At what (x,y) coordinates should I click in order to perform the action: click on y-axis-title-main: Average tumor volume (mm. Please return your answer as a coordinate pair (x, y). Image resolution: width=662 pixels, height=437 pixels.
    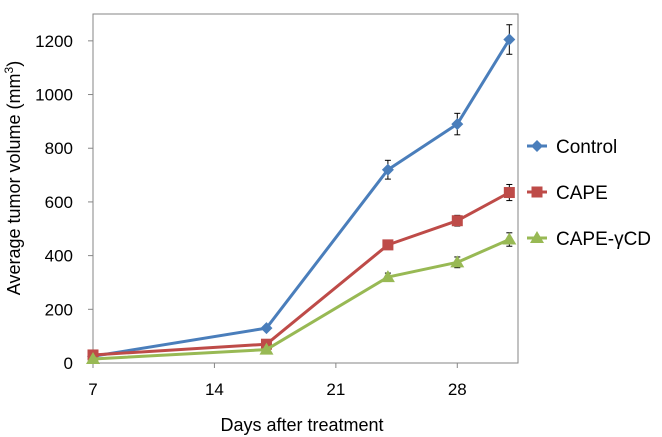
    Looking at the image, I should click on (14, 184).